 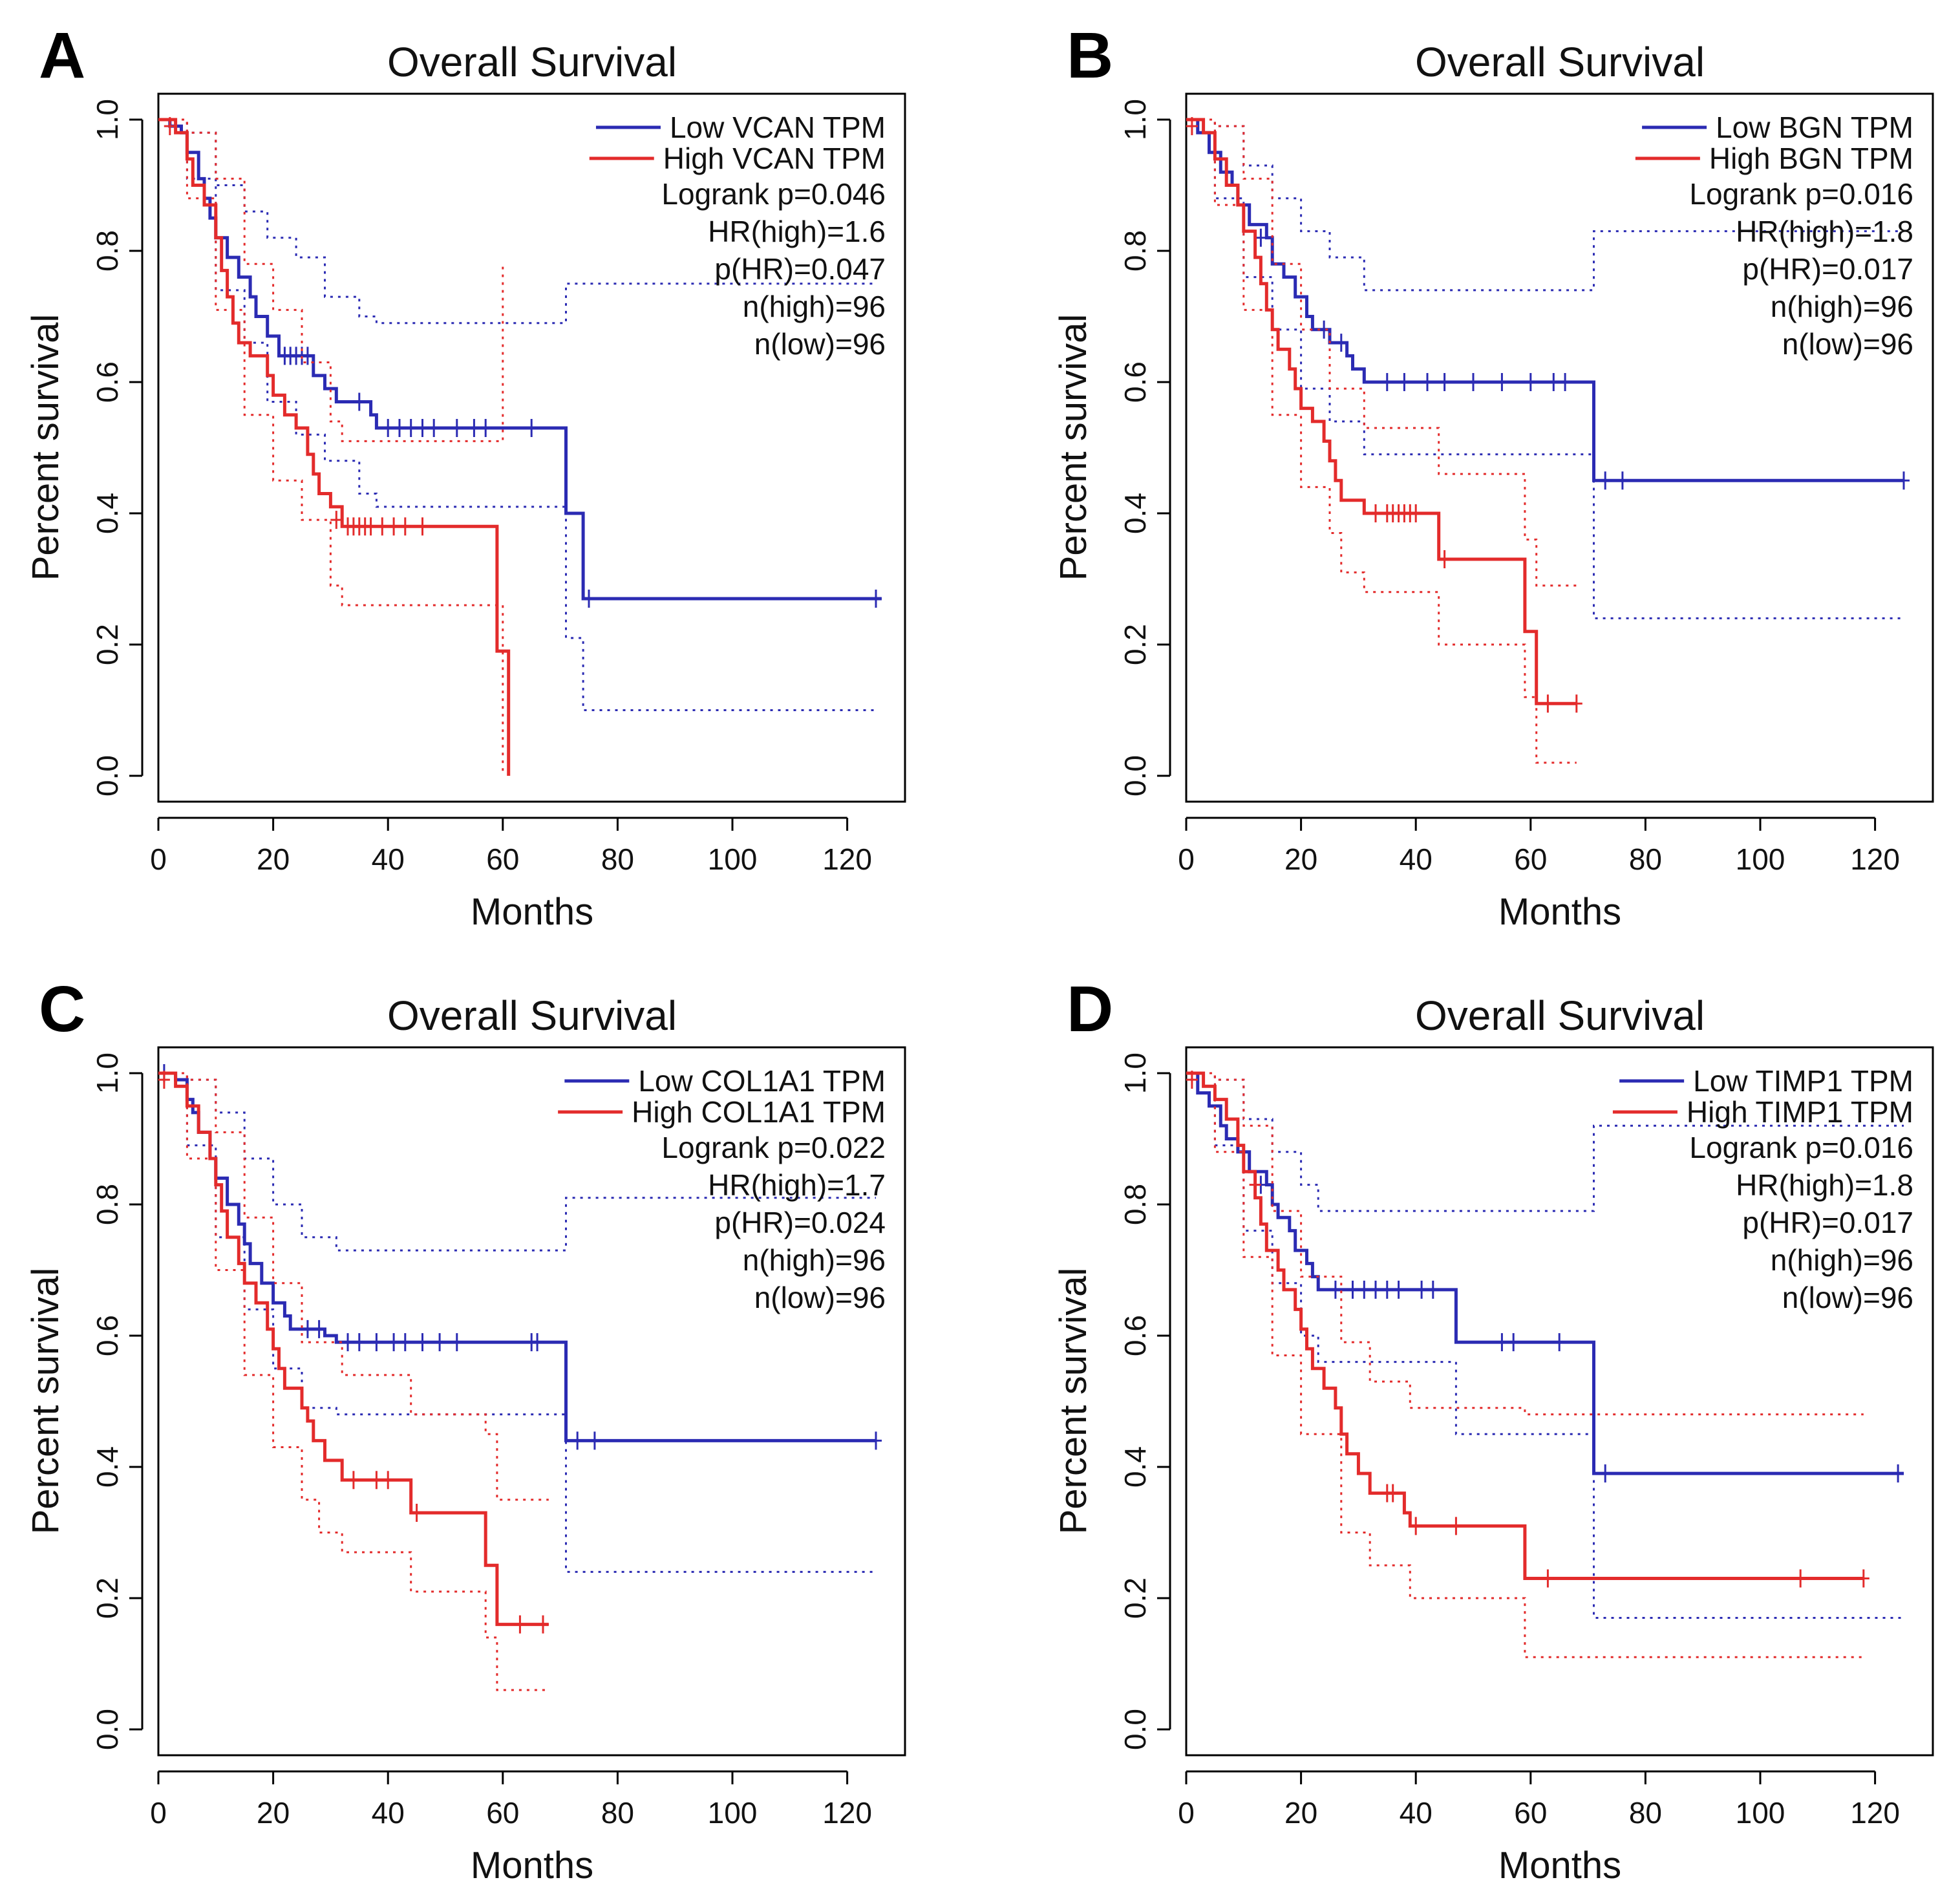 What do you see at coordinates (773, 1147) in the screenshot?
I see `stat-text: Logrank p=0.022` at bounding box center [773, 1147].